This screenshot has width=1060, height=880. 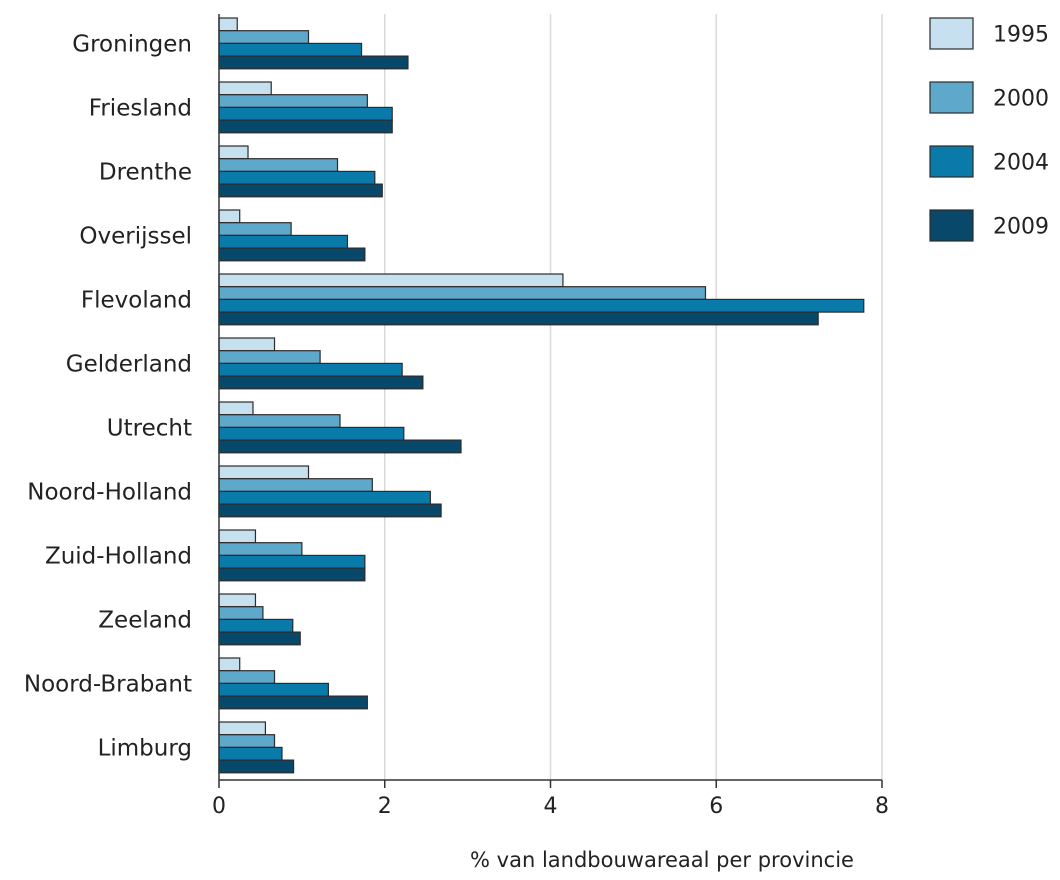 I want to click on legend-swatch-2009, so click(x=951, y=225).